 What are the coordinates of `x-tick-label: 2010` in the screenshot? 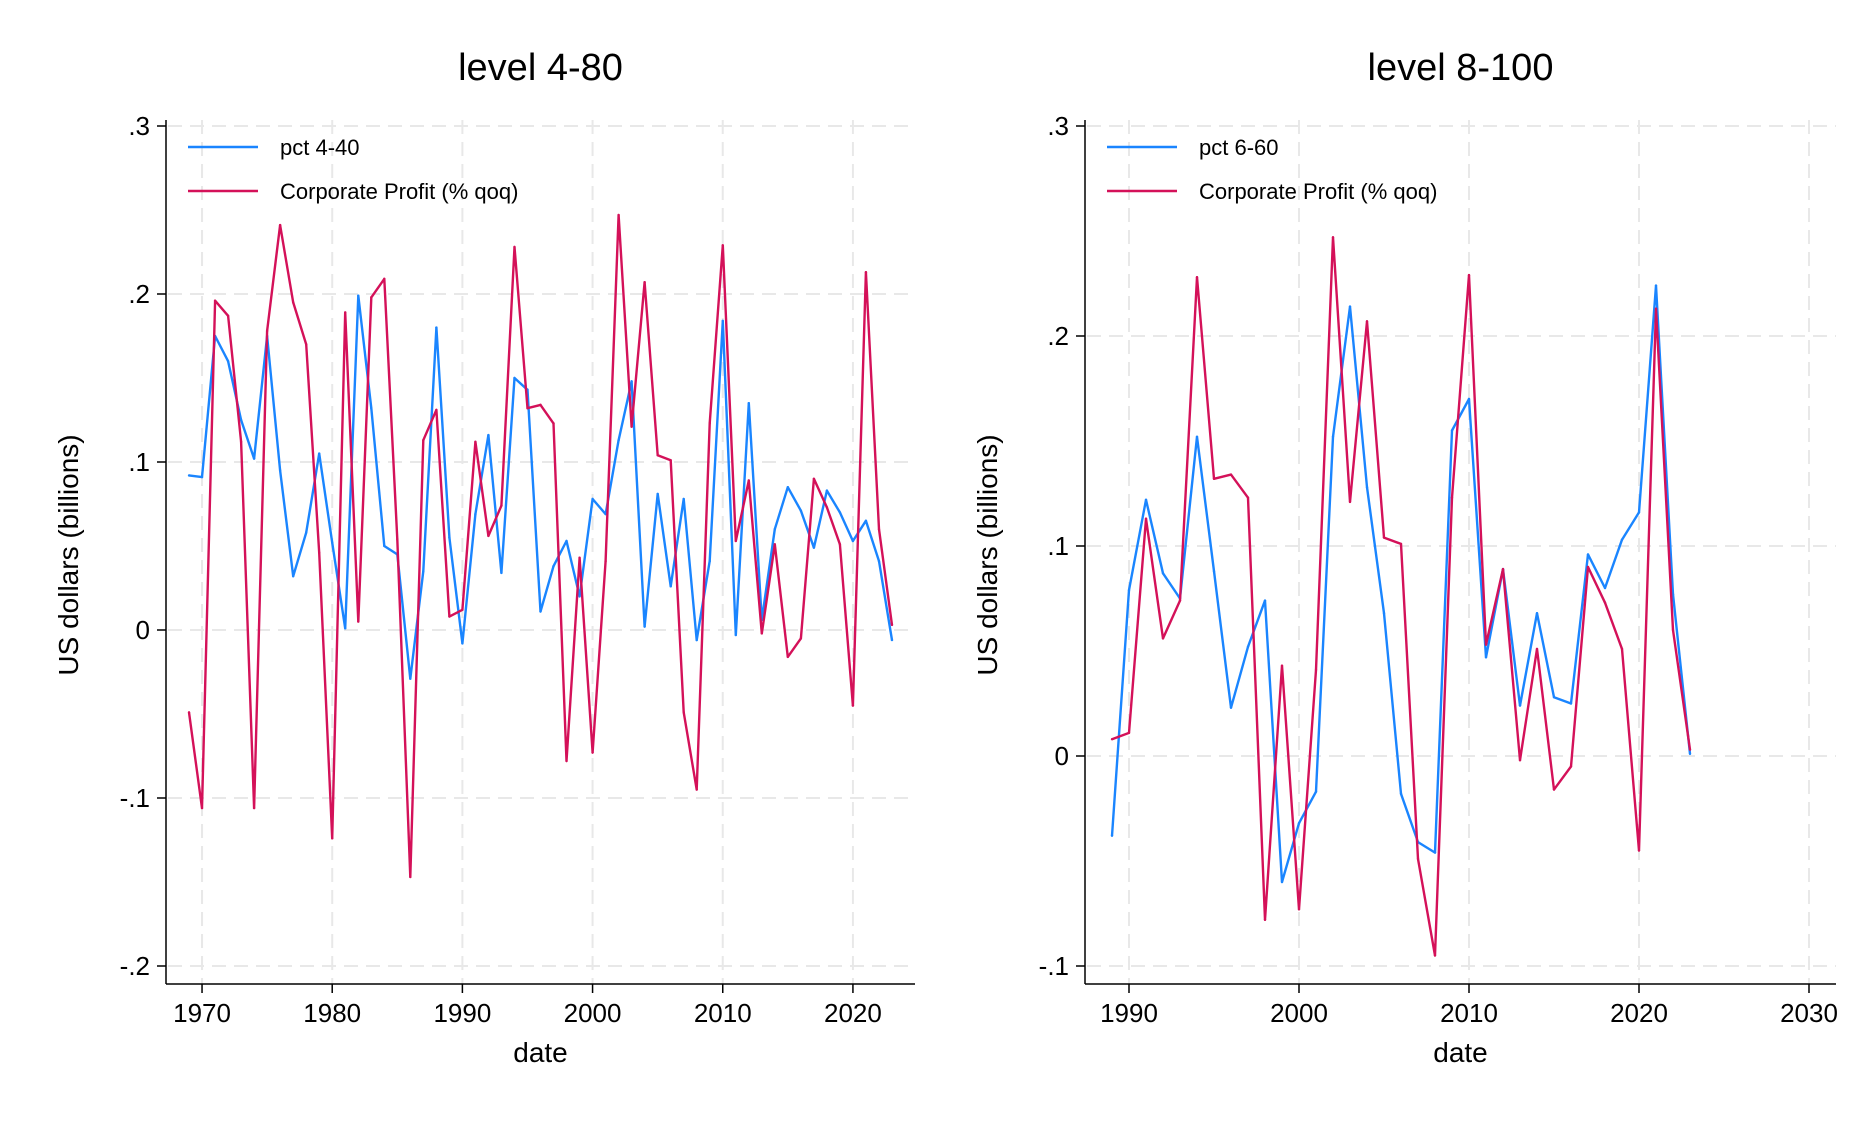 It's located at (1469, 1013).